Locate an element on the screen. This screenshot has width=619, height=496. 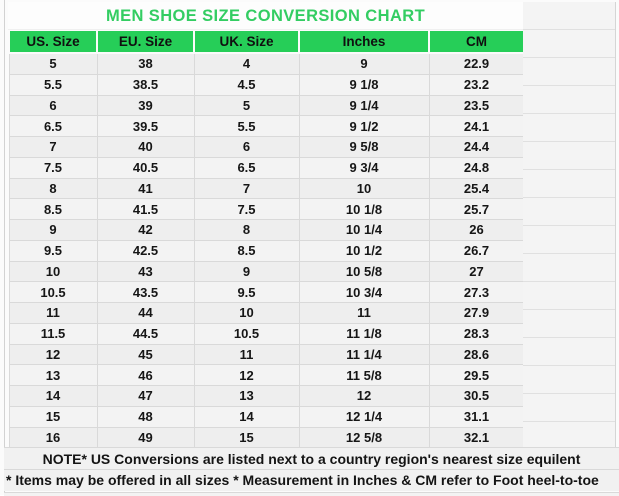
table-cell: 31.1 is located at coordinates (476, 416).